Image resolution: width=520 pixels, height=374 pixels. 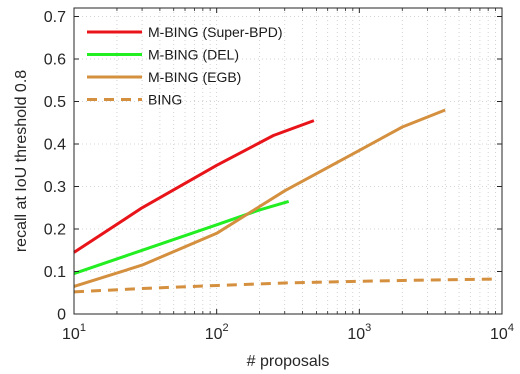 What do you see at coordinates (194, 77) in the screenshot?
I see `legend-label: M-BING (EGB)` at bounding box center [194, 77].